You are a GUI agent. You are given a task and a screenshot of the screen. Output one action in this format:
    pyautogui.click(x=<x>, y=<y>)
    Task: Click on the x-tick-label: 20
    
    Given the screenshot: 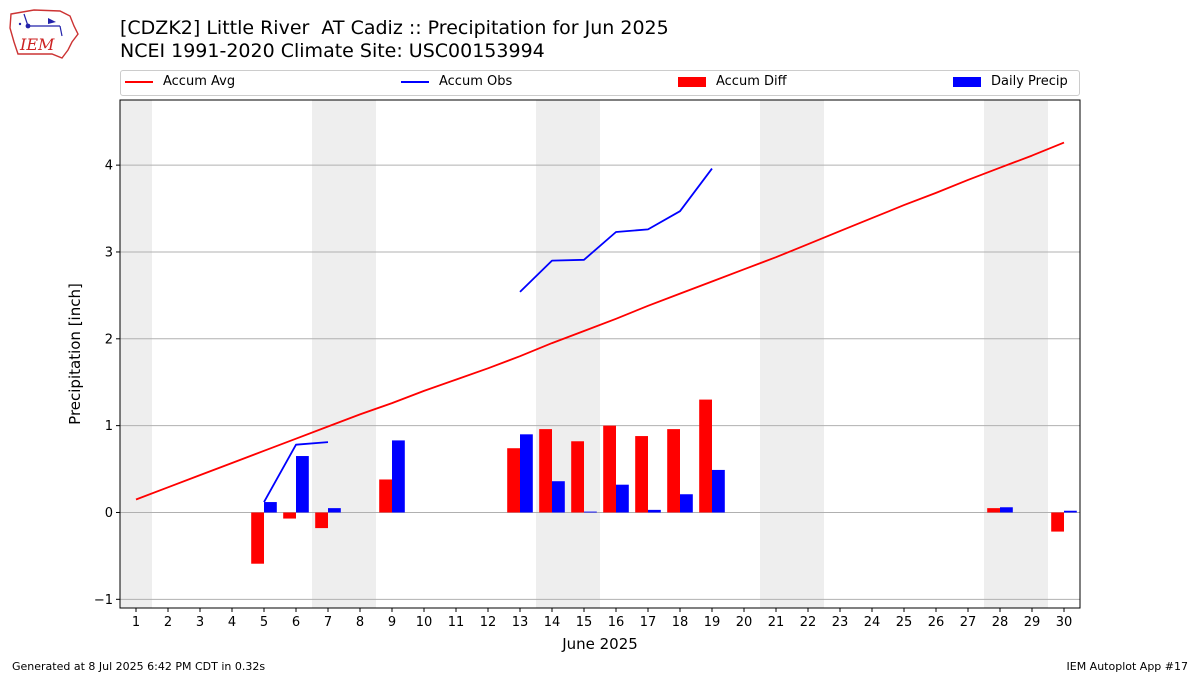 What is the action you would take?
    pyautogui.click(x=744, y=622)
    